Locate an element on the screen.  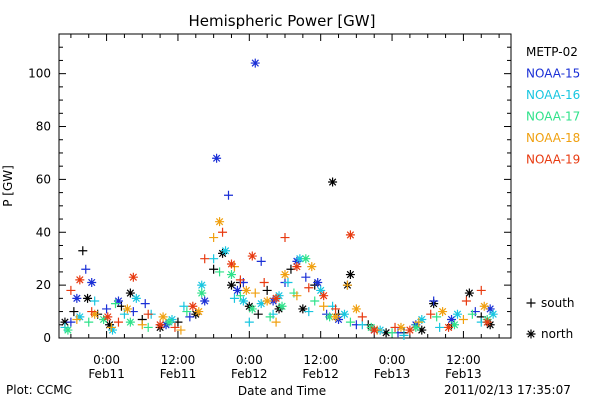
legend-marker-label: north is located at coordinates (557, 334).